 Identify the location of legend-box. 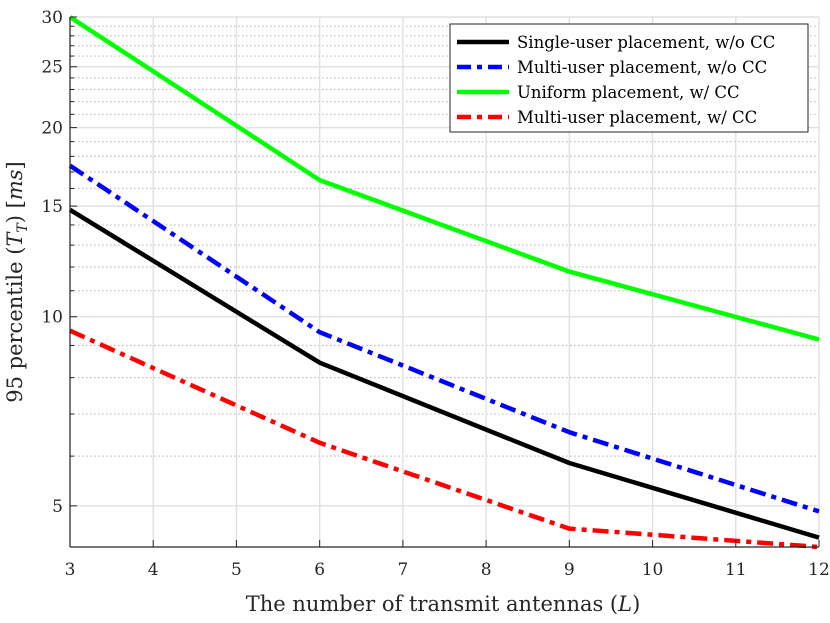
(629, 78).